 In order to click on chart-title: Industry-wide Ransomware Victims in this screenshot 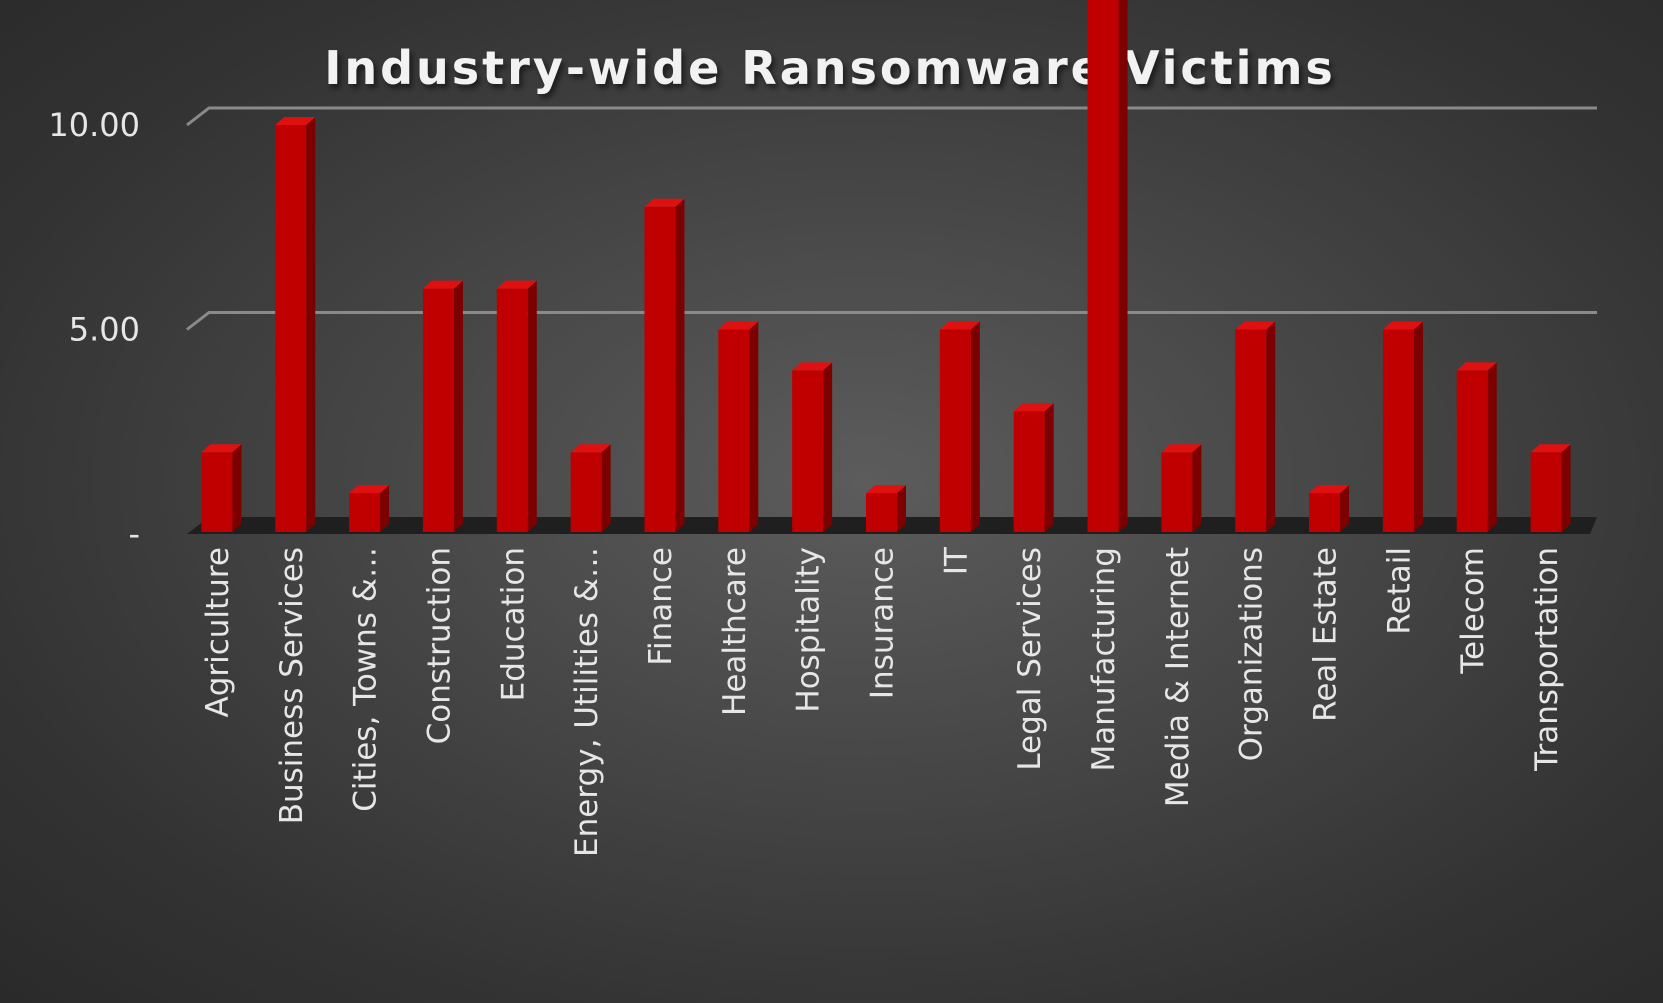, I will do `click(830, 68)`.